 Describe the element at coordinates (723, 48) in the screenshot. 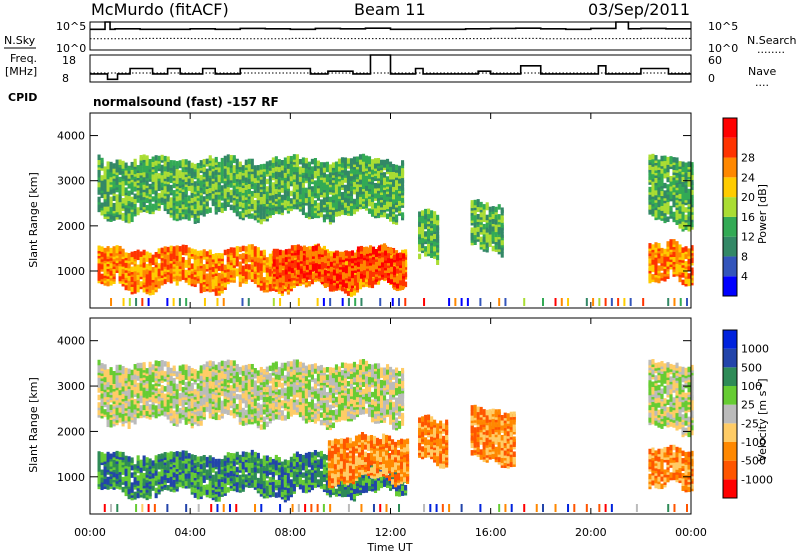

I see `noise-bottom-tick-right: 10^0` at that location.